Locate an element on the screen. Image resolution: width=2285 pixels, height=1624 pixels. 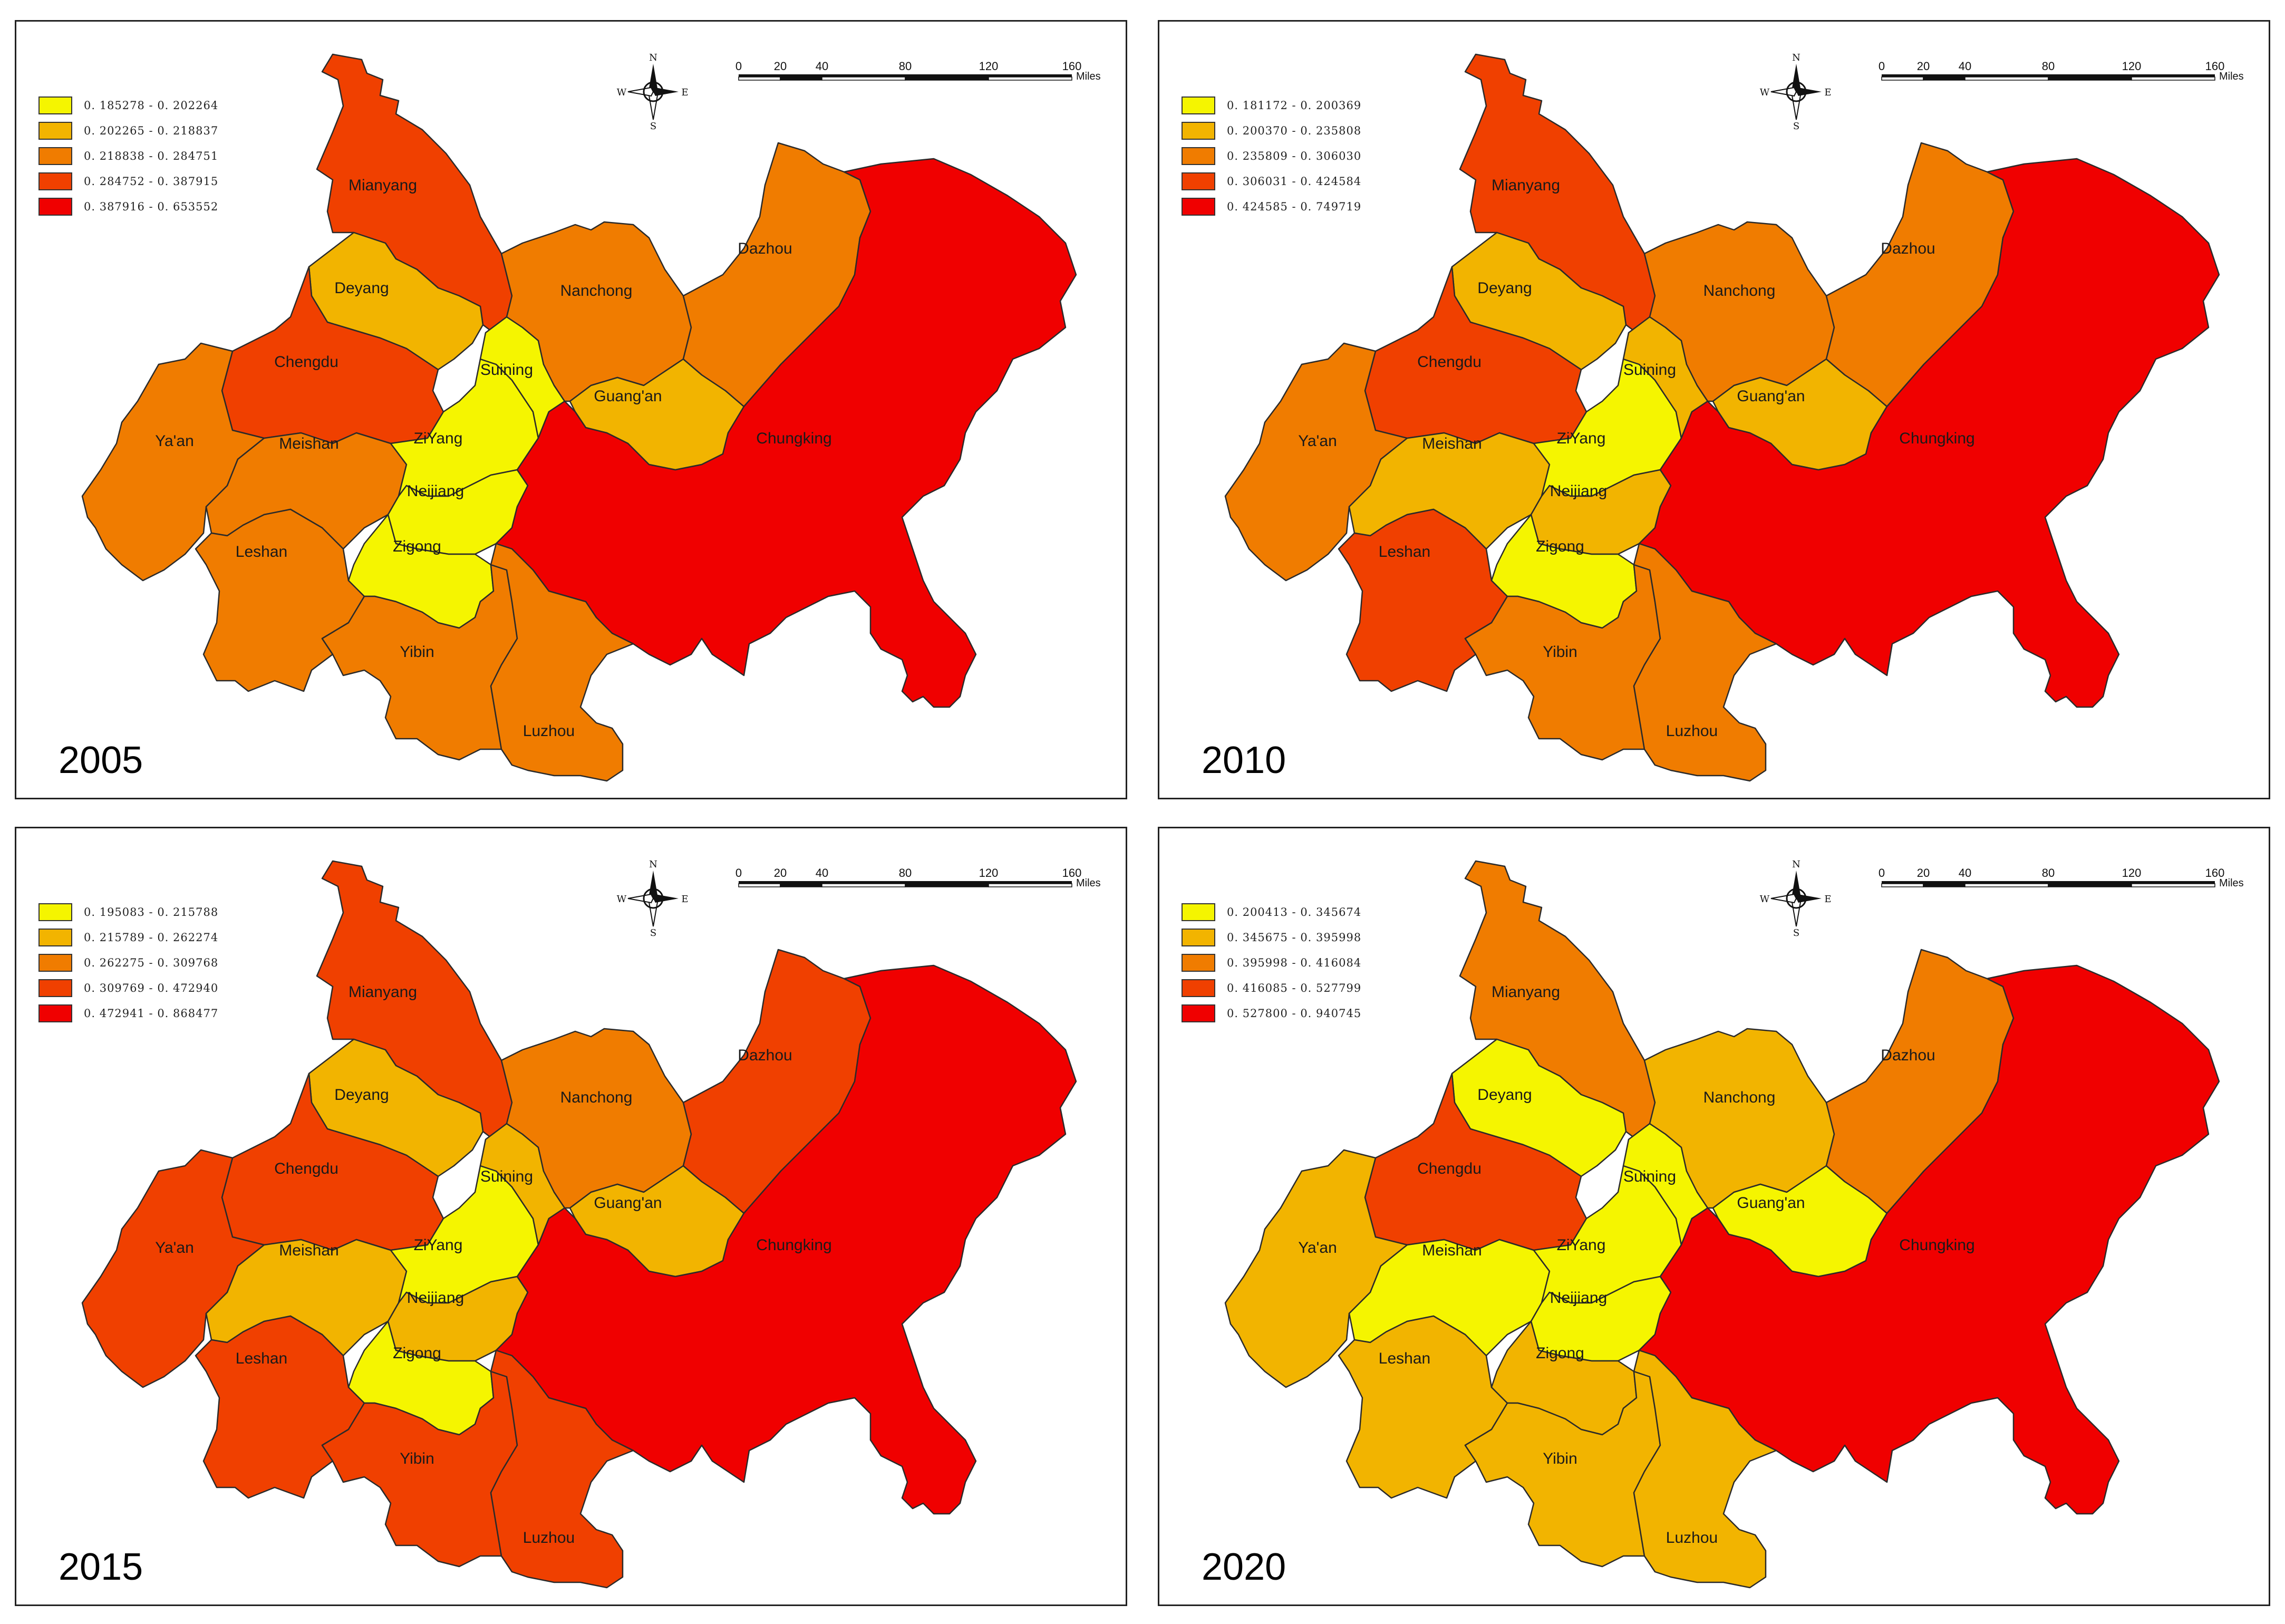
legend-label: 0. 395998 - 0. 416084 is located at coordinates (1294, 962).